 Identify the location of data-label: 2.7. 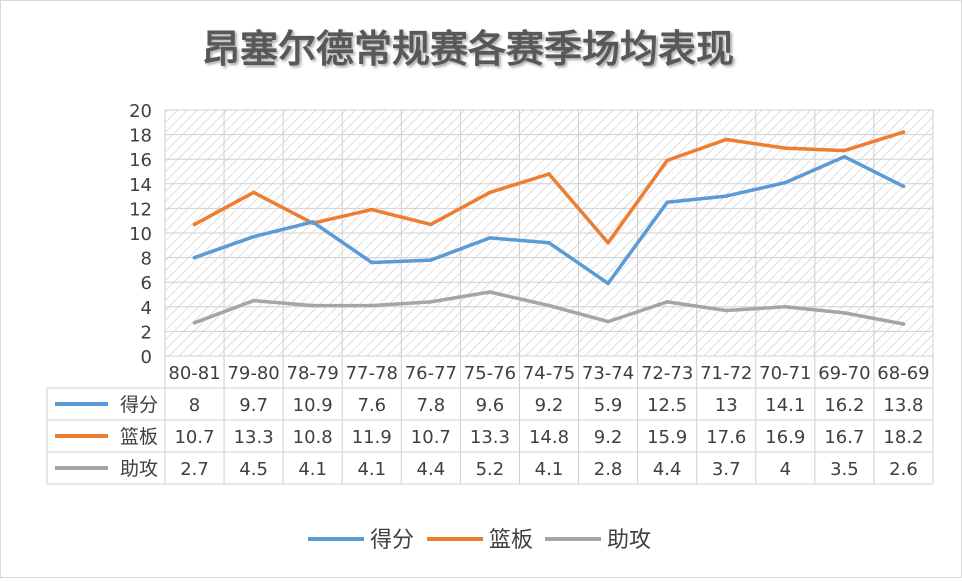
(194, 469).